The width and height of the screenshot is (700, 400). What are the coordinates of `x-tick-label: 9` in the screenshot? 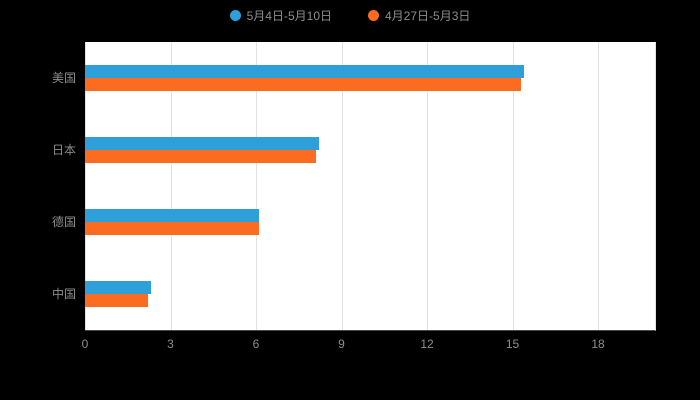 It's located at (341, 344).